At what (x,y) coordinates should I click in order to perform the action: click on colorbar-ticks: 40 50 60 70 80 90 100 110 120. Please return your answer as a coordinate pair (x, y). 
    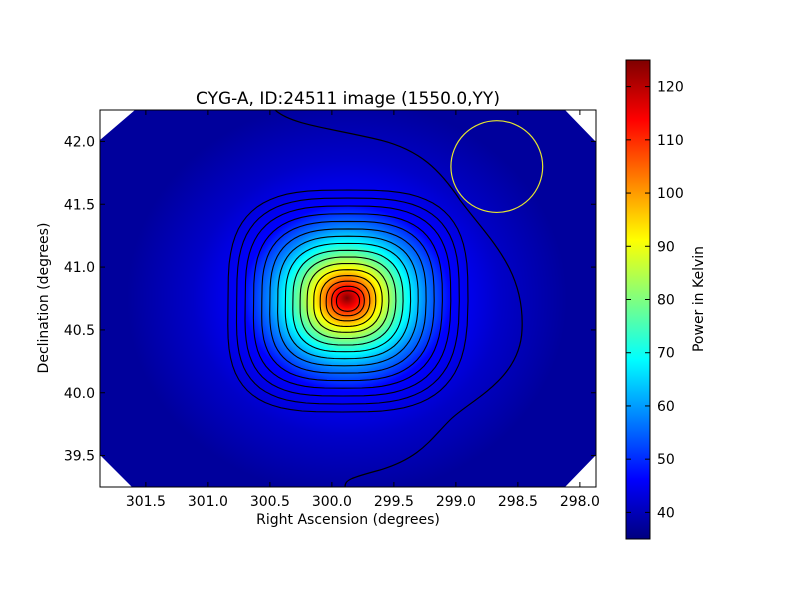
    Looking at the image, I should click on (655, 300).